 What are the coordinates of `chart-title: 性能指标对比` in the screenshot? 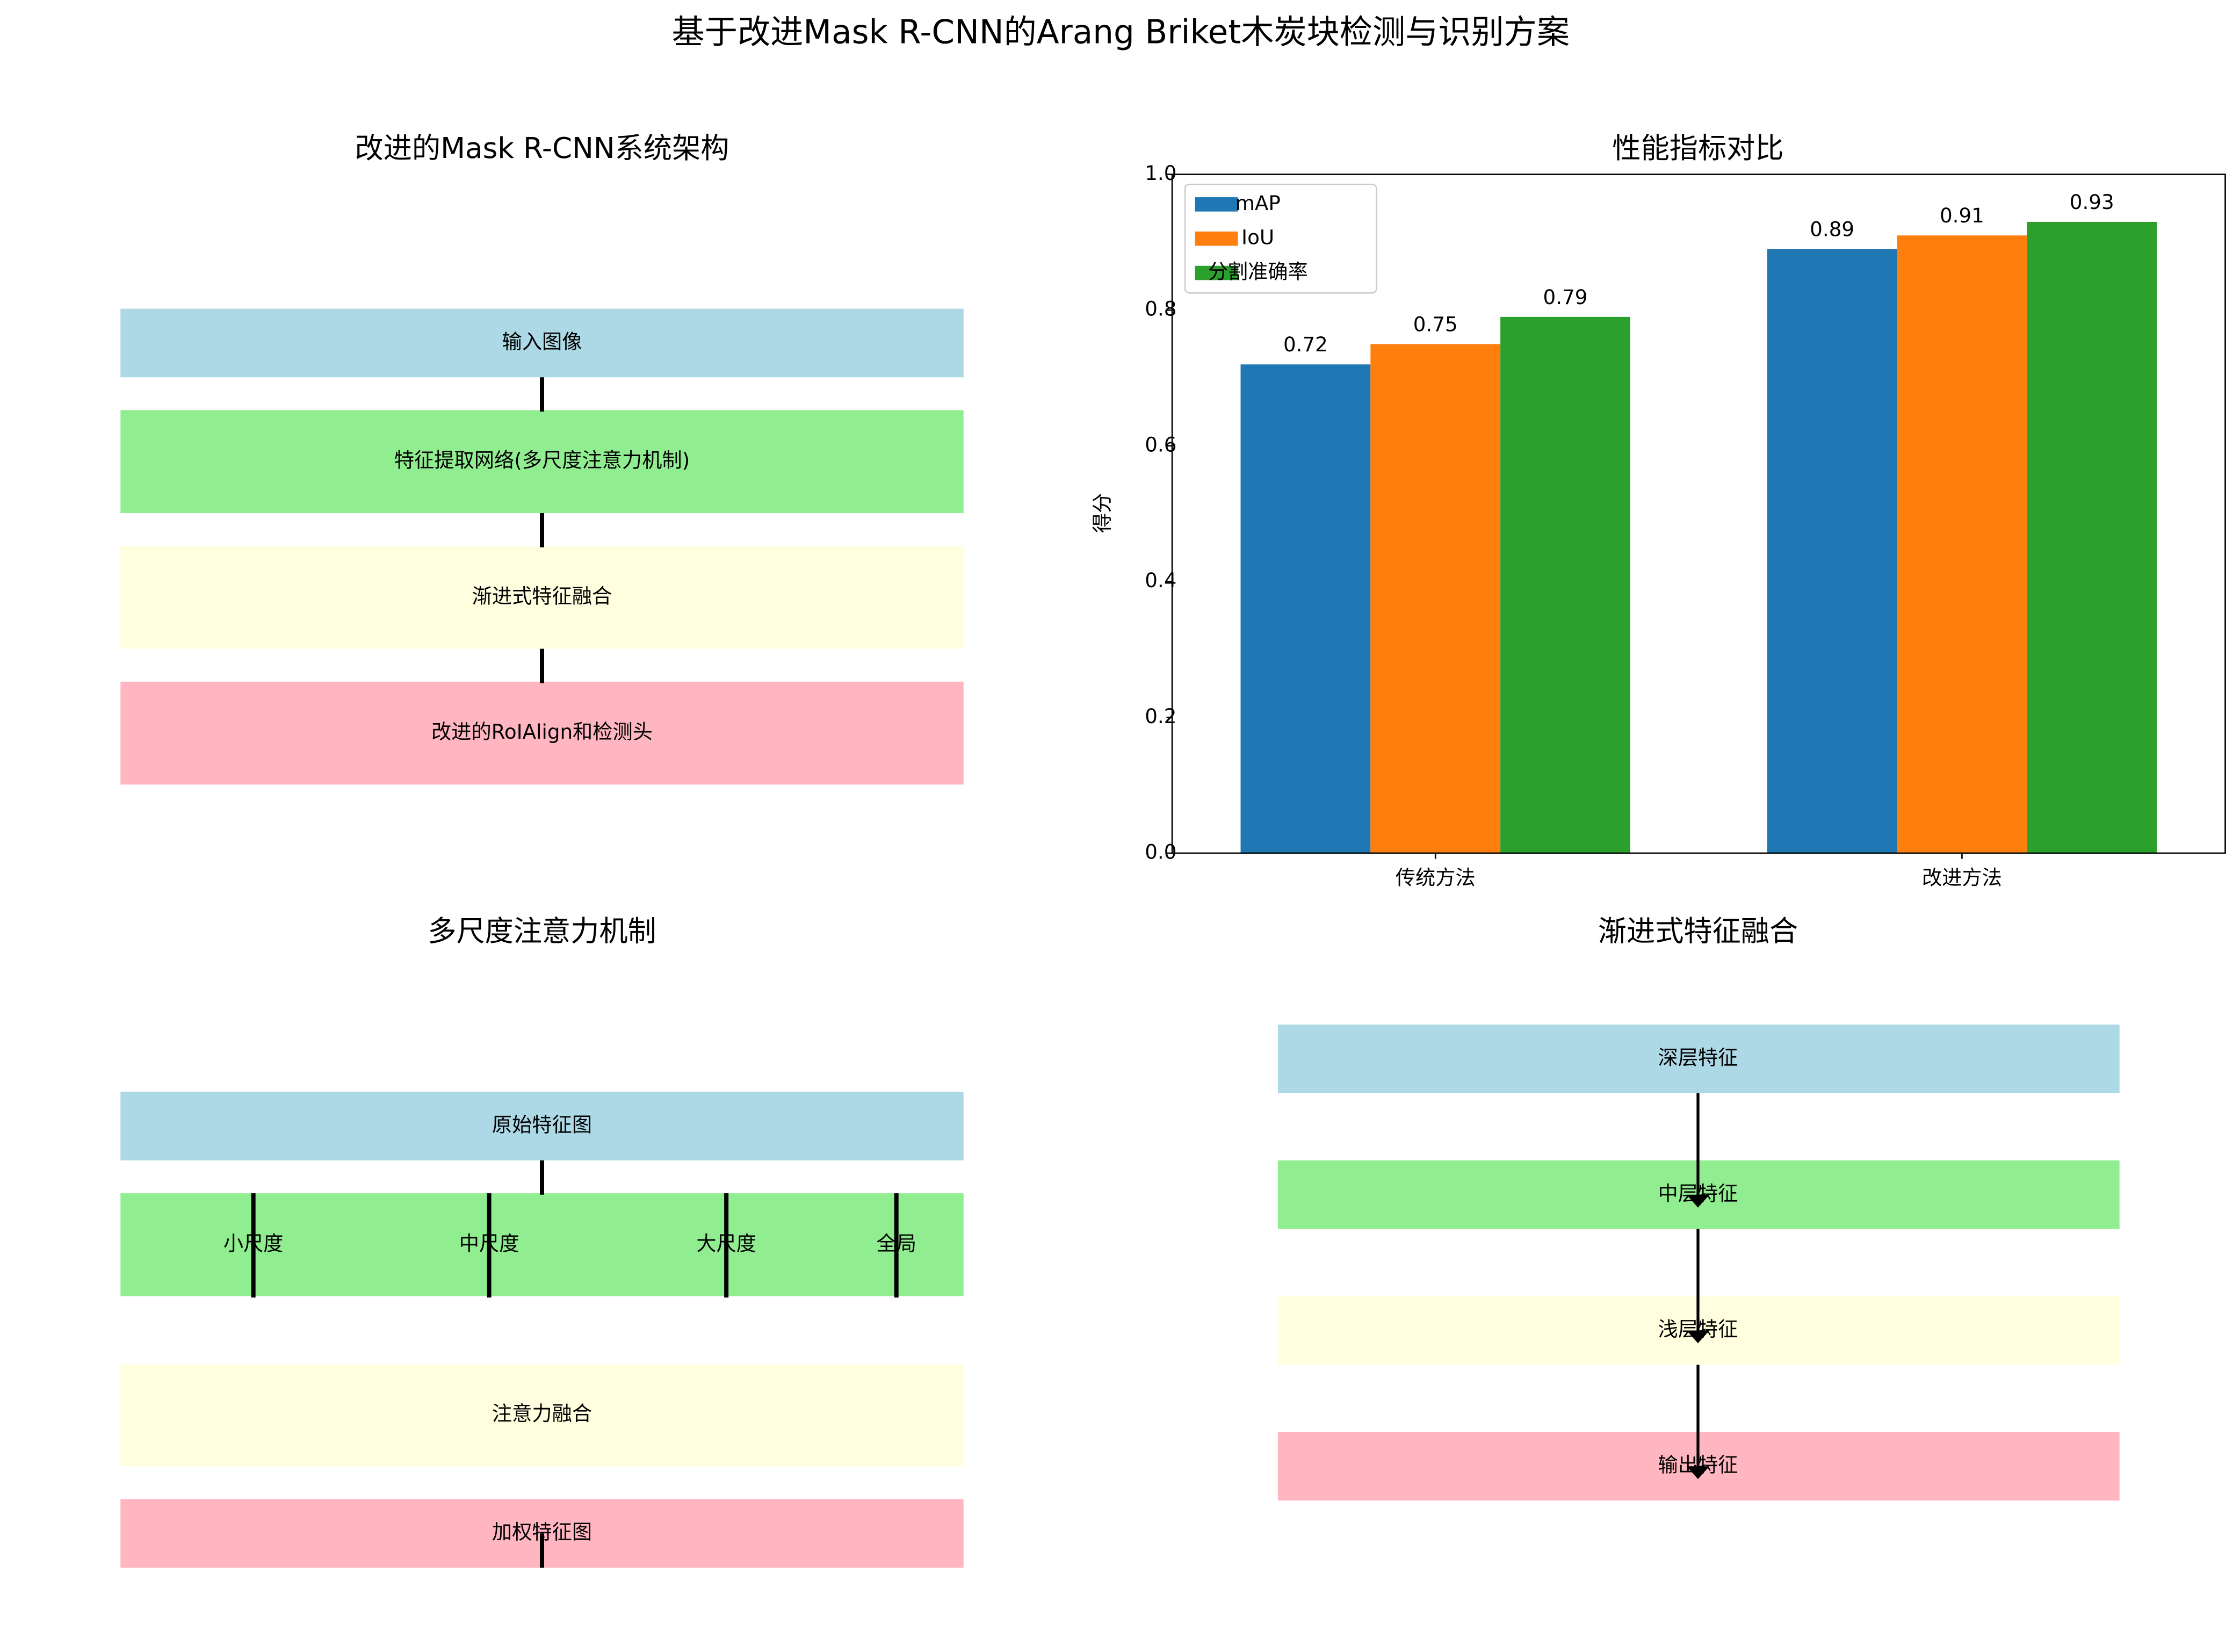 It's located at (1697, 148).